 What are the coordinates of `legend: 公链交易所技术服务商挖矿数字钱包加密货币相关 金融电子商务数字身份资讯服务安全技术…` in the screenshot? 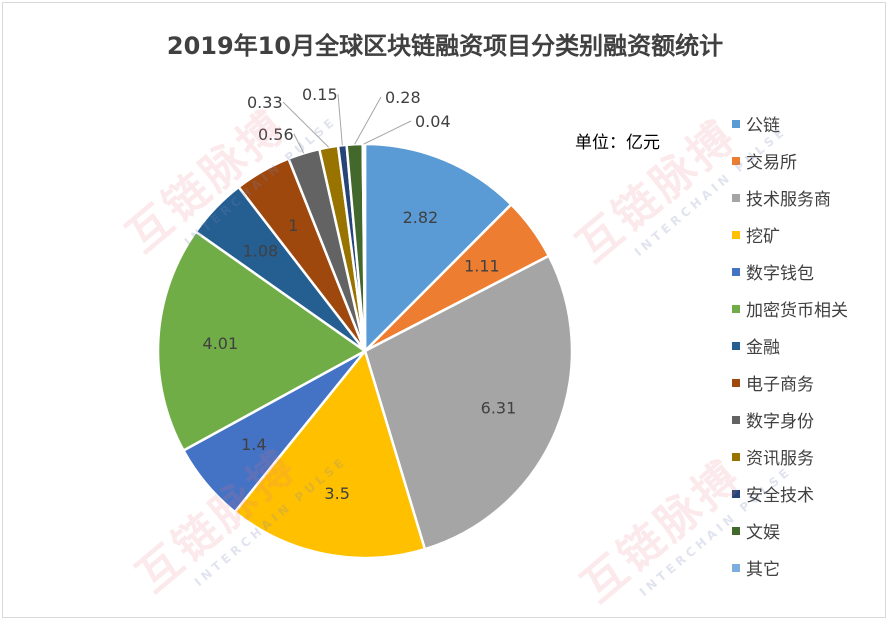 It's located at (790, 345).